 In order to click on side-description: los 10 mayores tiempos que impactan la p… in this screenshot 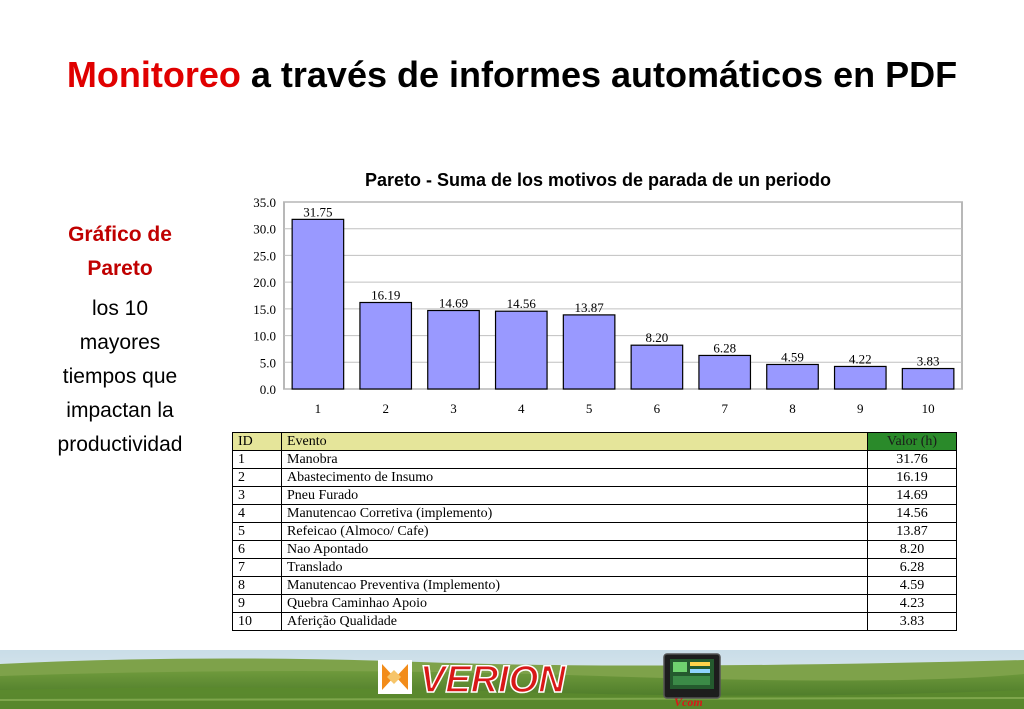, I will do `click(120, 377)`.